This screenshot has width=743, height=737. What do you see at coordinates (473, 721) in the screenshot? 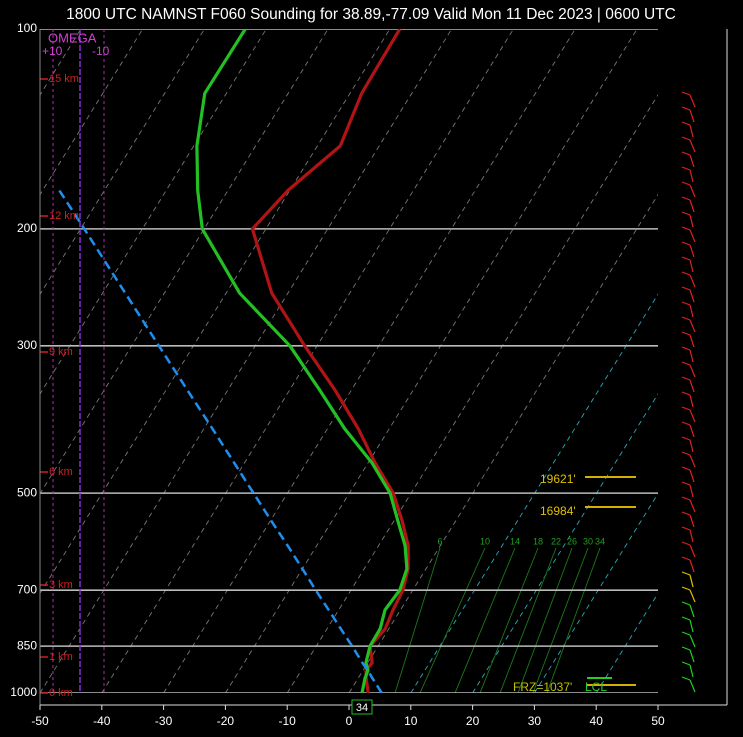
I see `x-tick-label: 20` at bounding box center [473, 721].